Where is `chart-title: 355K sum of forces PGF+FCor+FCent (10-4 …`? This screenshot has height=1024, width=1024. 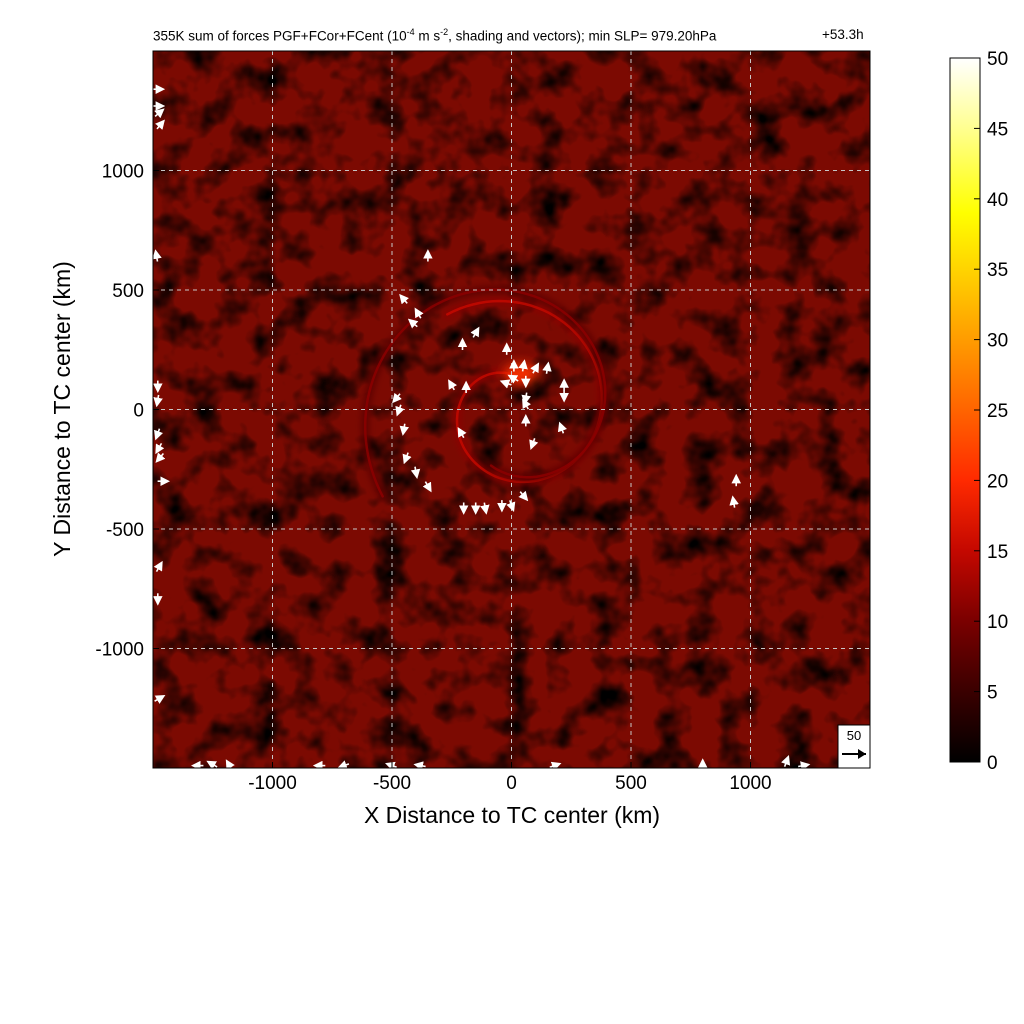
chart-title: 355K sum of forces PGF+FCor+FCent (10-4 … is located at coordinates (434, 35).